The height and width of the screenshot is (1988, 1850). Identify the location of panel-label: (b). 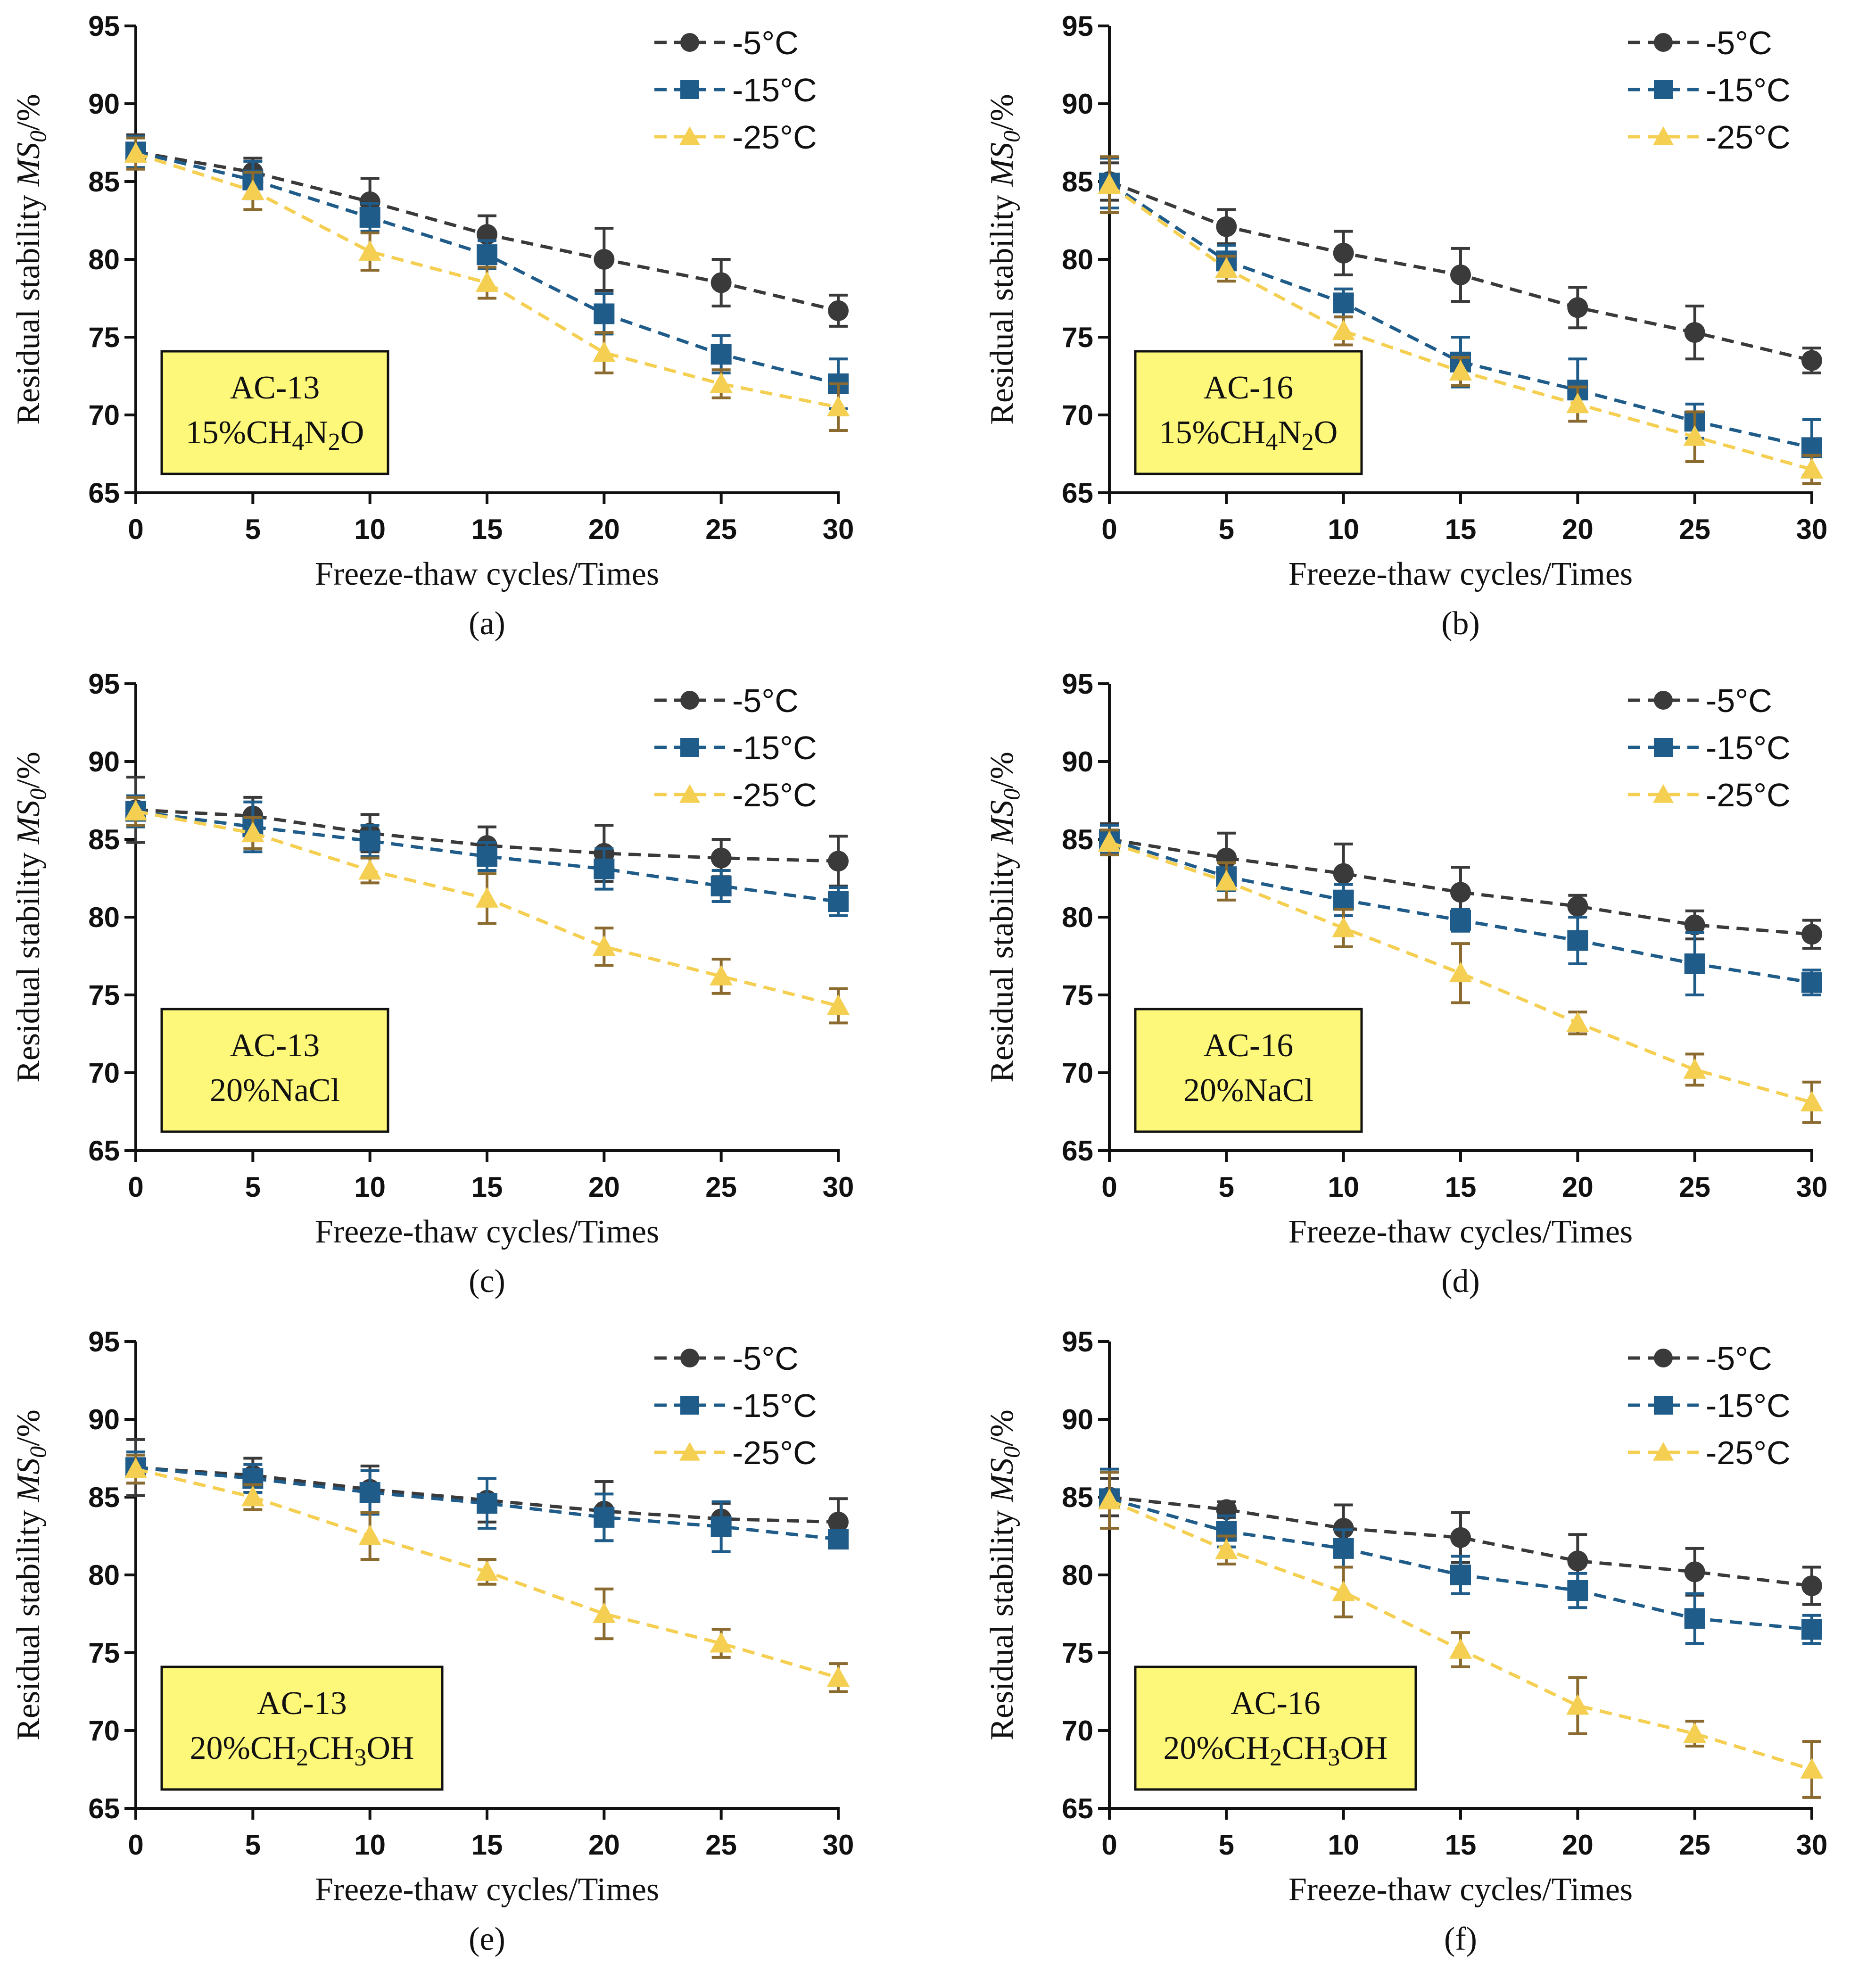
(1461, 623).